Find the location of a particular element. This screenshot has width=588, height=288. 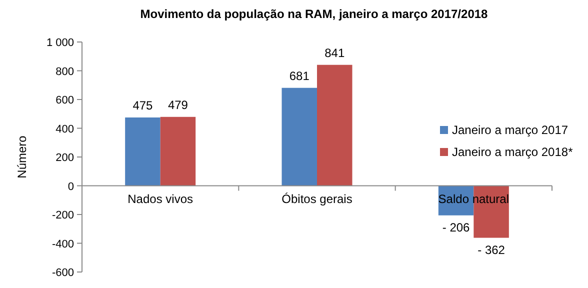

data-label: 475 is located at coordinates (143, 105).